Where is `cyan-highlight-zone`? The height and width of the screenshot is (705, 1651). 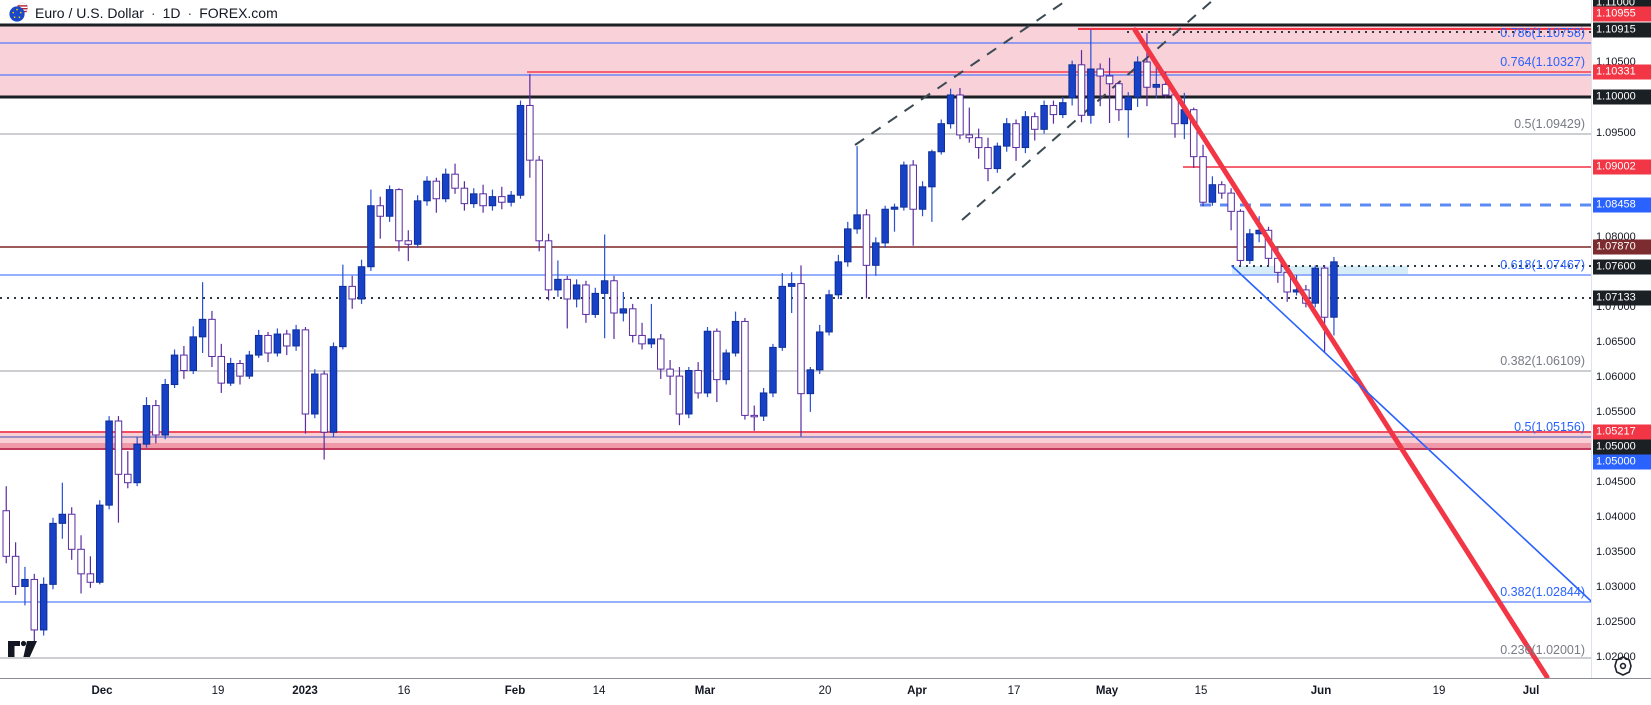
cyan-highlight-zone is located at coordinates (1320, 270).